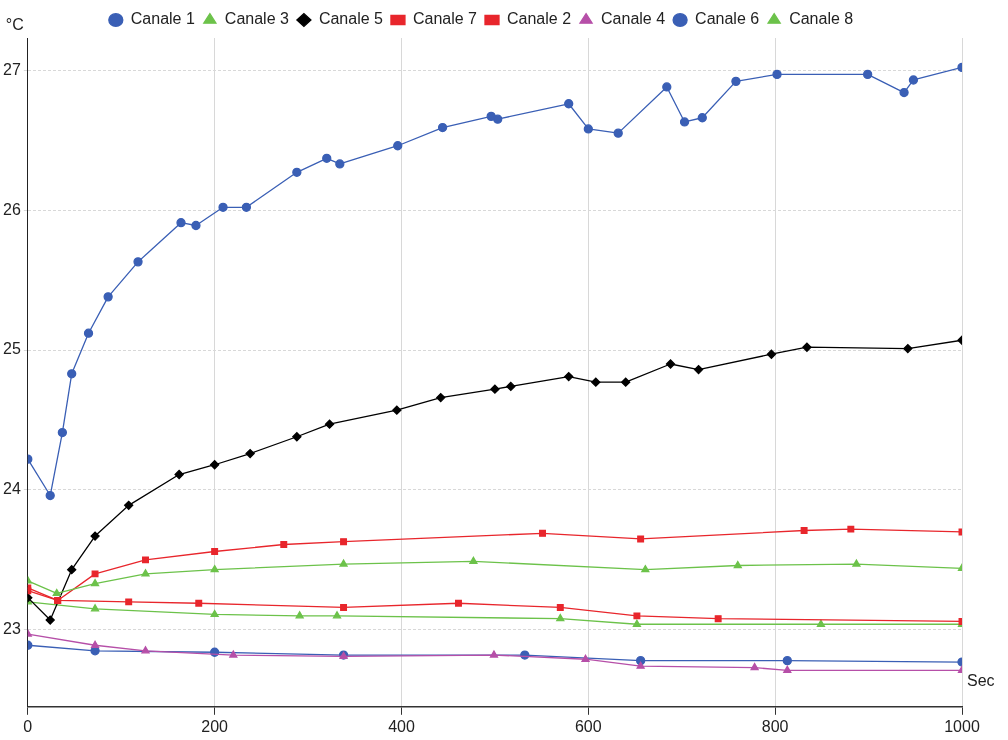 The height and width of the screenshot is (740, 1008). What do you see at coordinates (821, 19) in the screenshot?
I see `legend-label: Canale 8` at bounding box center [821, 19].